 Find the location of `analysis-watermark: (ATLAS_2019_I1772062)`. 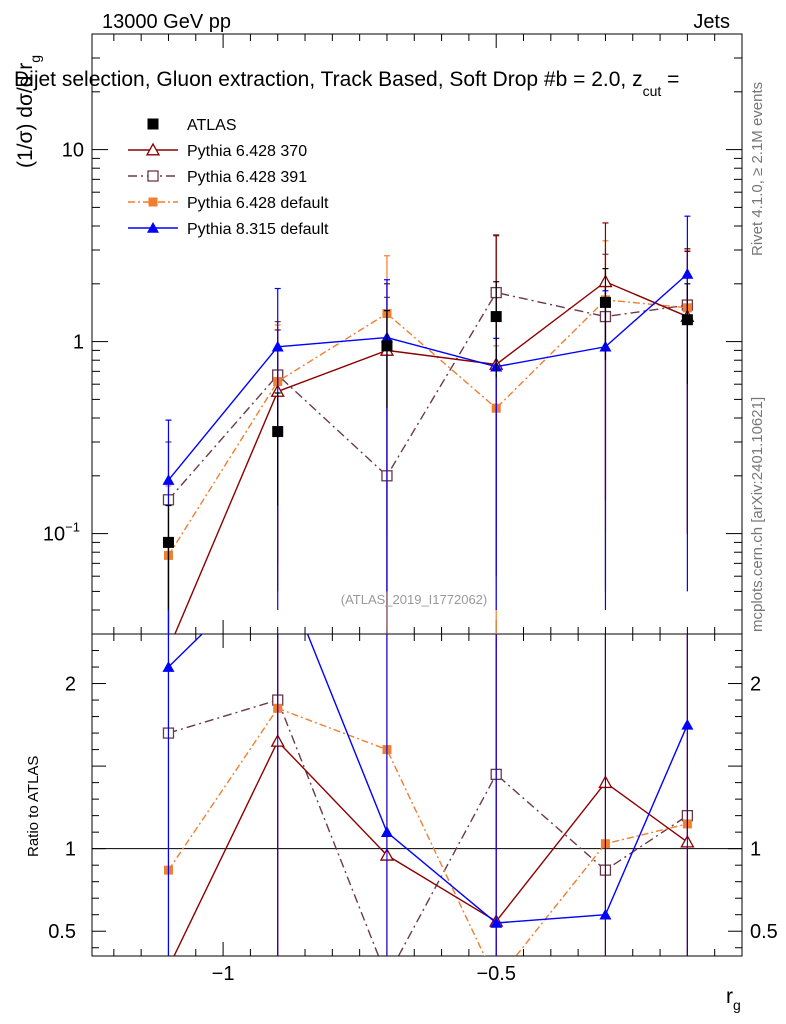

analysis-watermark: (ATLAS_2019_I1772062) is located at coordinates (414, 599).